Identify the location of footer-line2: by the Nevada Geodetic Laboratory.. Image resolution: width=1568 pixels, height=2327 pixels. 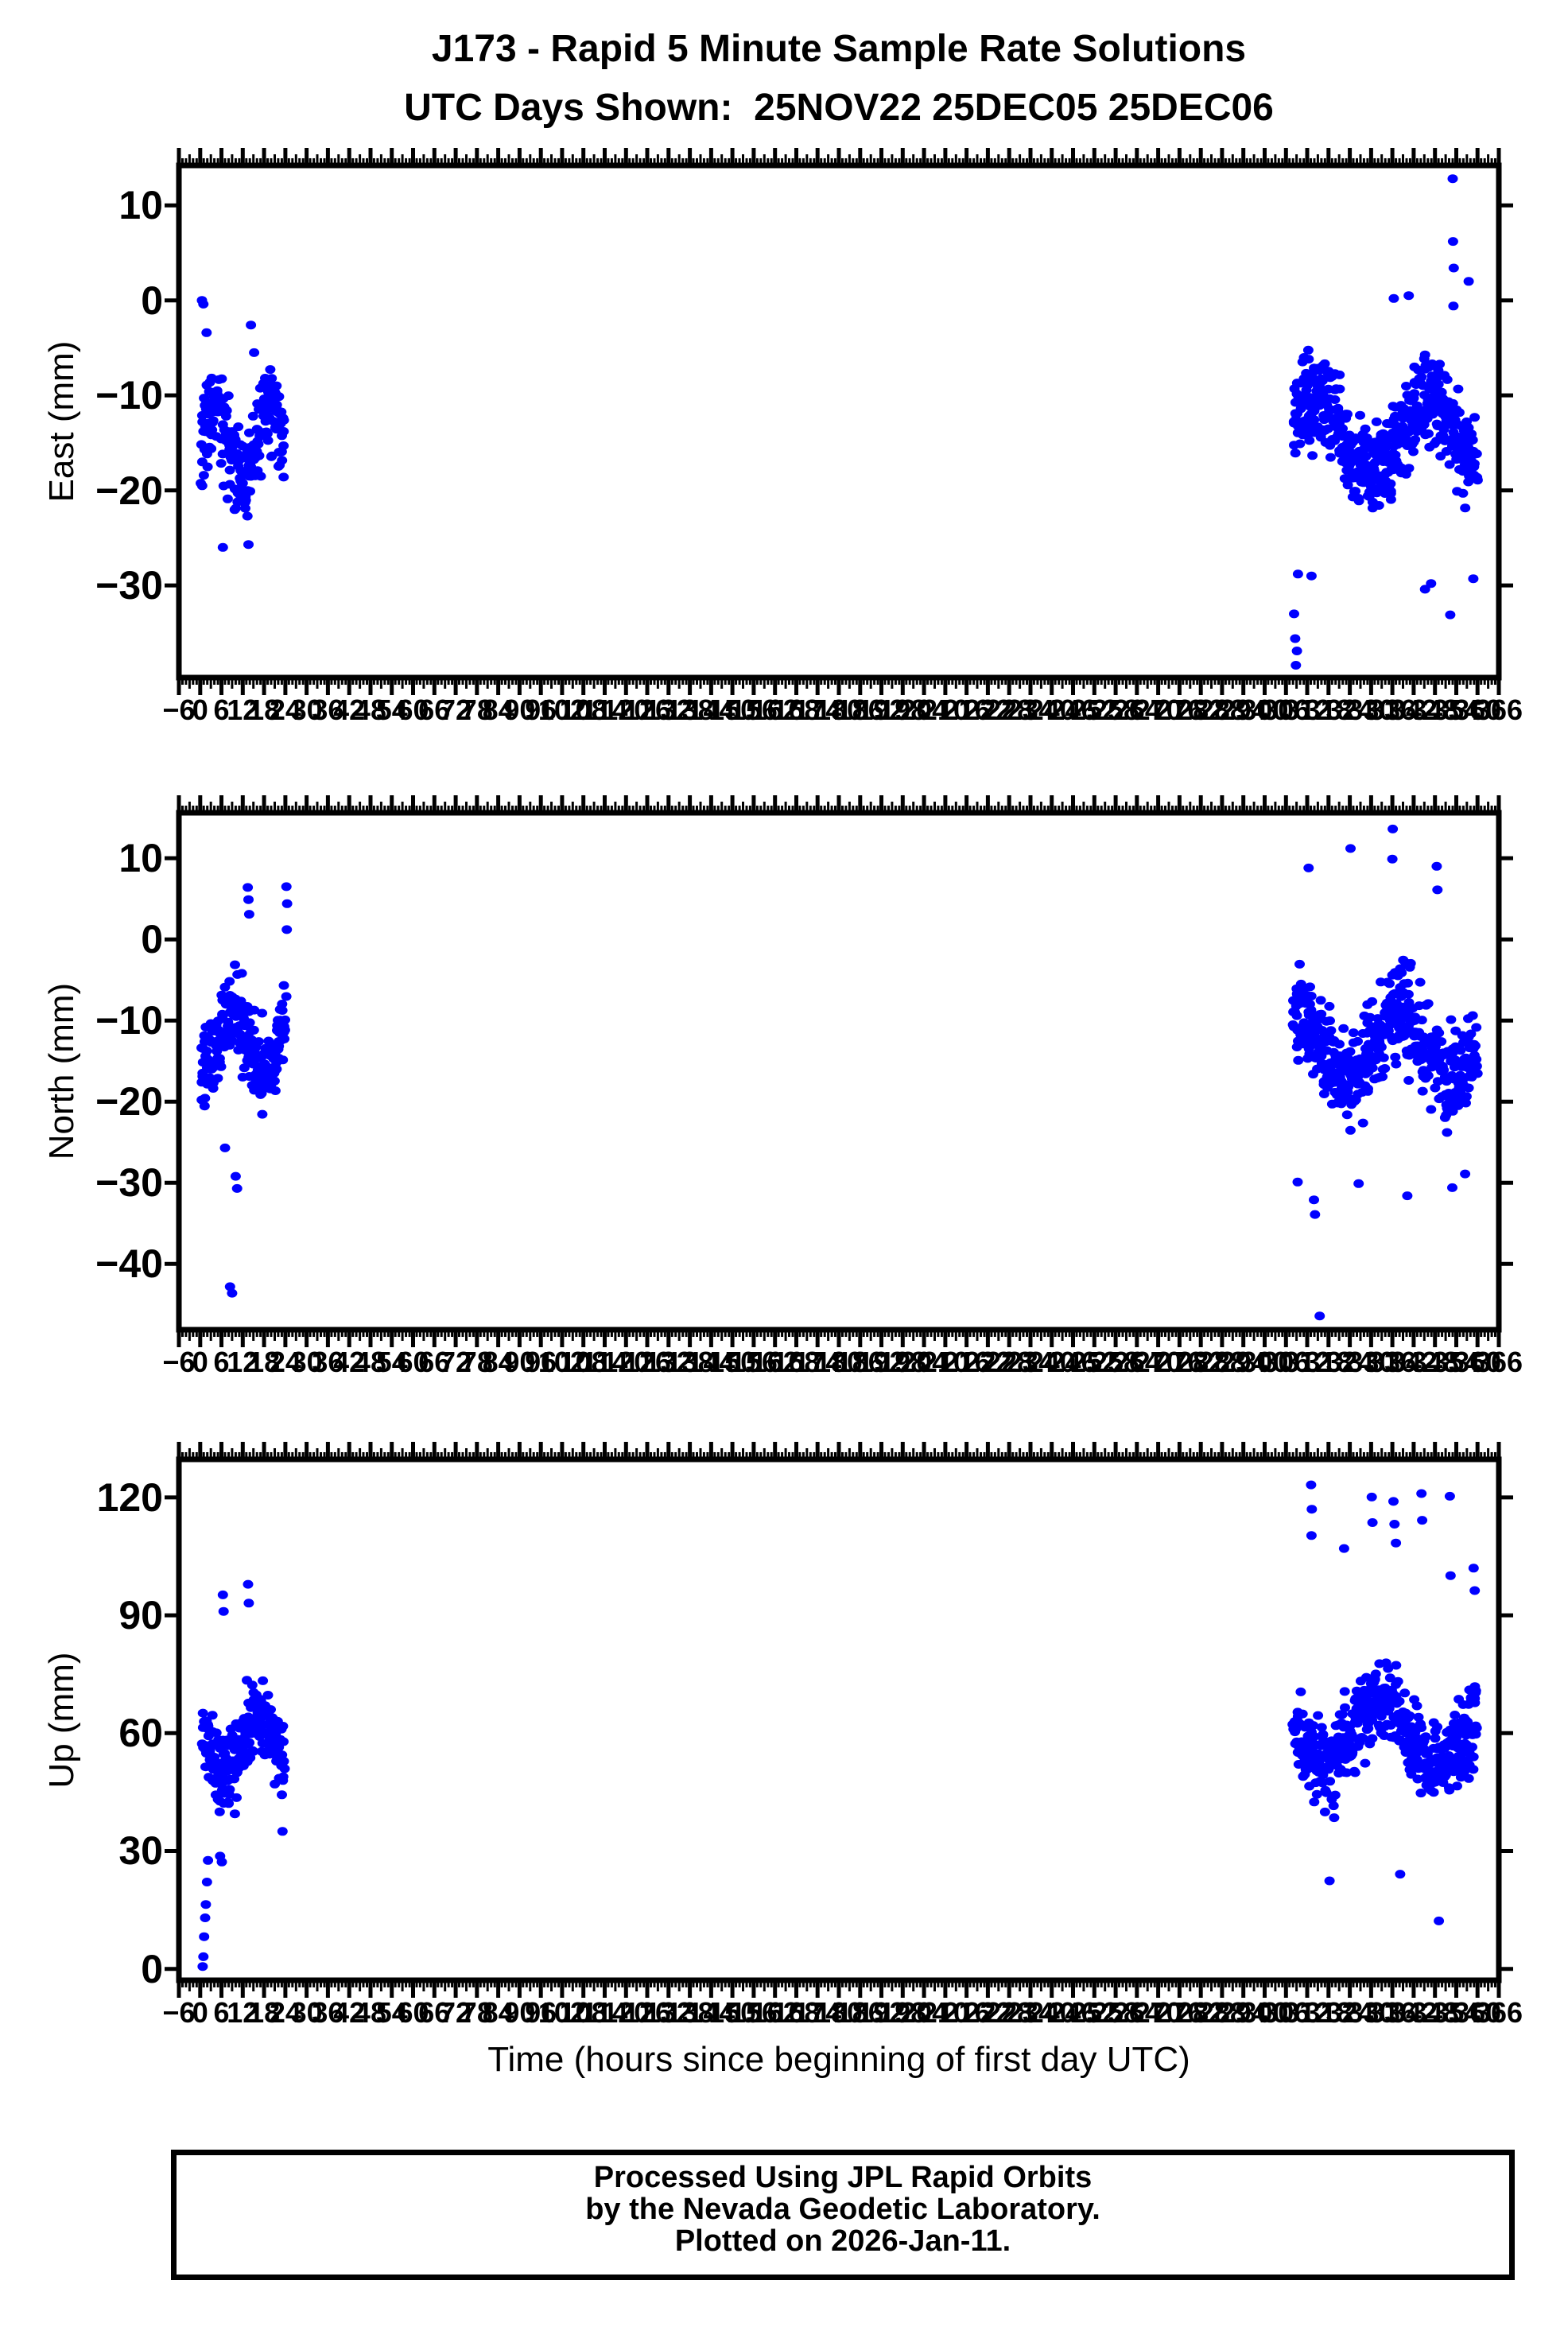
(843, 2210).